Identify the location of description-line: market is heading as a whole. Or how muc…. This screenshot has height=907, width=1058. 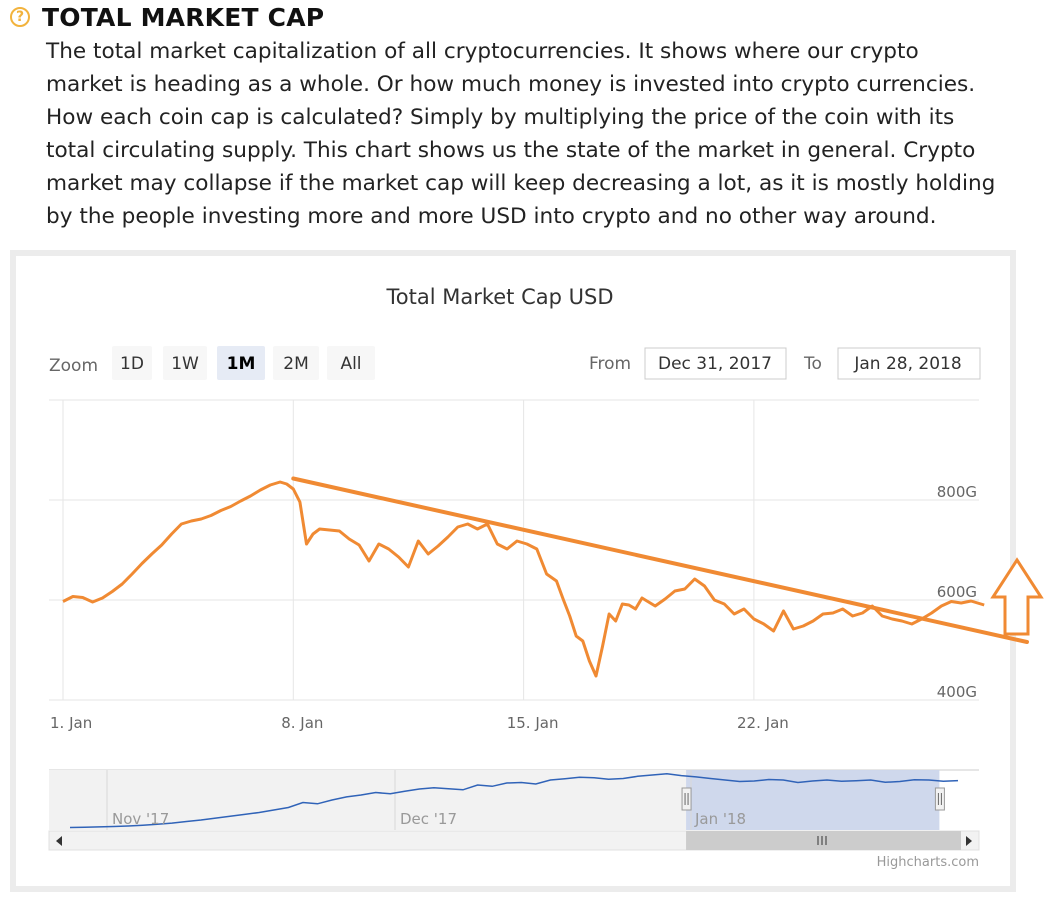
(511, 84).